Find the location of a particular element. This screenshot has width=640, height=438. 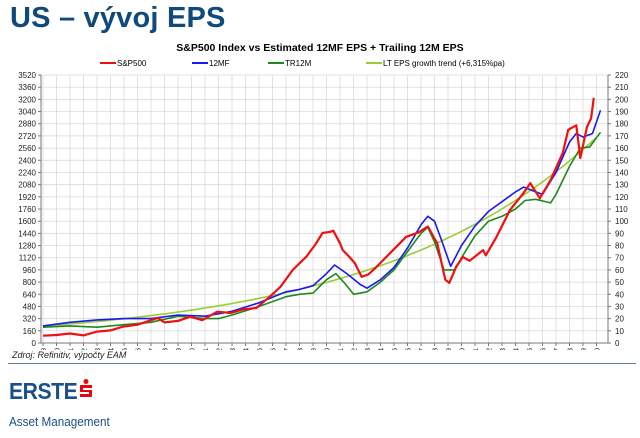

y-right-tick-label: 120 is located at coordinates (622, 197).